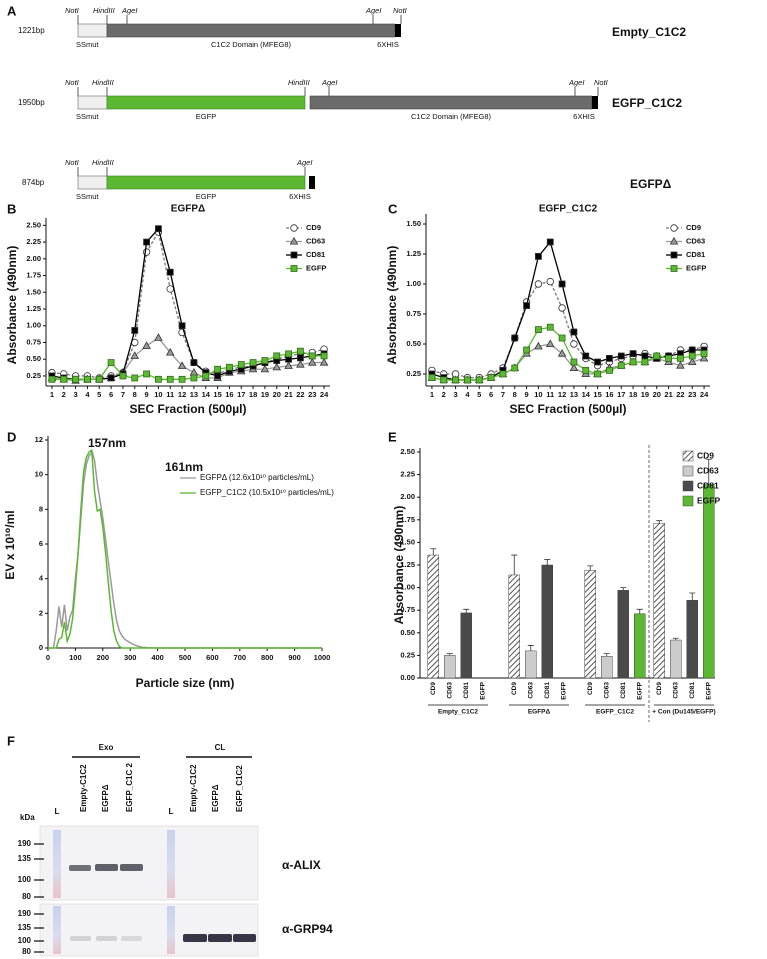 Image resolution: width=767 pixels, height=959 pixels. What do you see at coordinates (103, 82) in the screenshot?
I see `site-label: HindIII` at bounding box center [103, 82].